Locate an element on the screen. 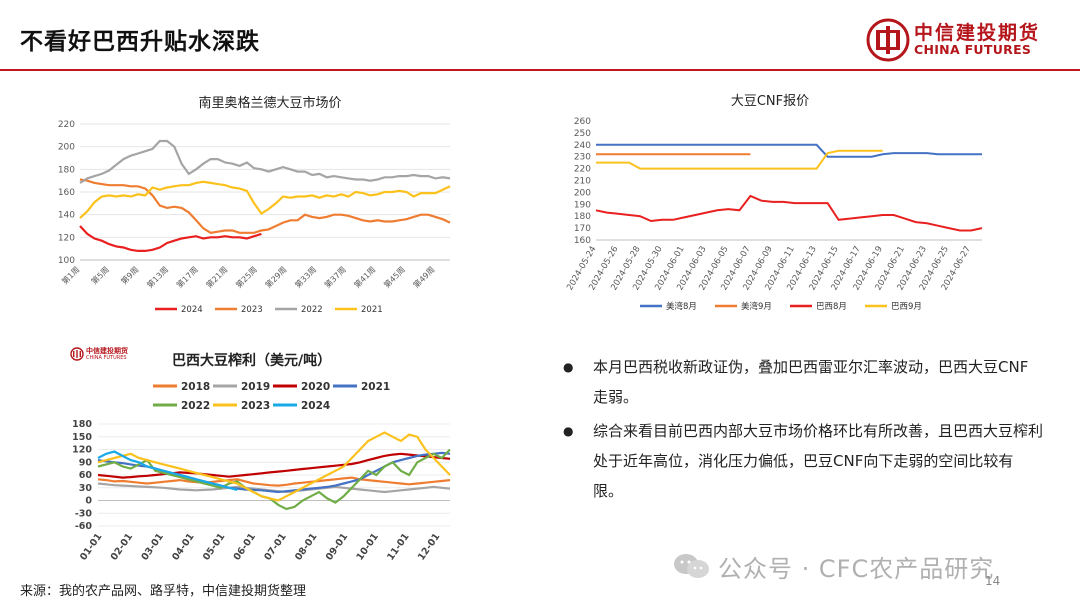  y-tick-label: -60 is located at coordinates (84, 526).